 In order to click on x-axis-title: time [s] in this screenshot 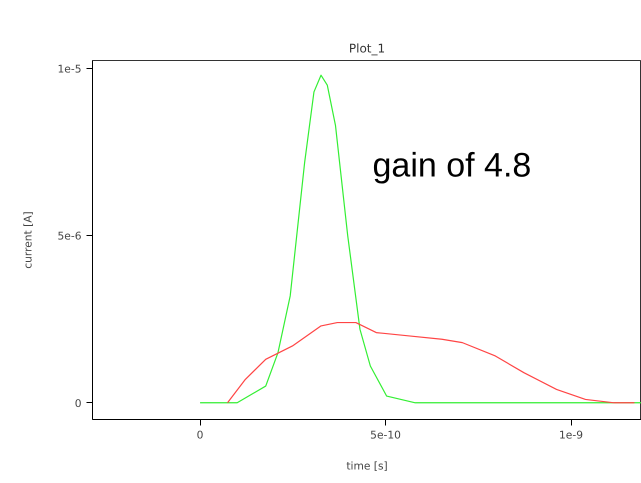, I will do `click(367, 466)`.